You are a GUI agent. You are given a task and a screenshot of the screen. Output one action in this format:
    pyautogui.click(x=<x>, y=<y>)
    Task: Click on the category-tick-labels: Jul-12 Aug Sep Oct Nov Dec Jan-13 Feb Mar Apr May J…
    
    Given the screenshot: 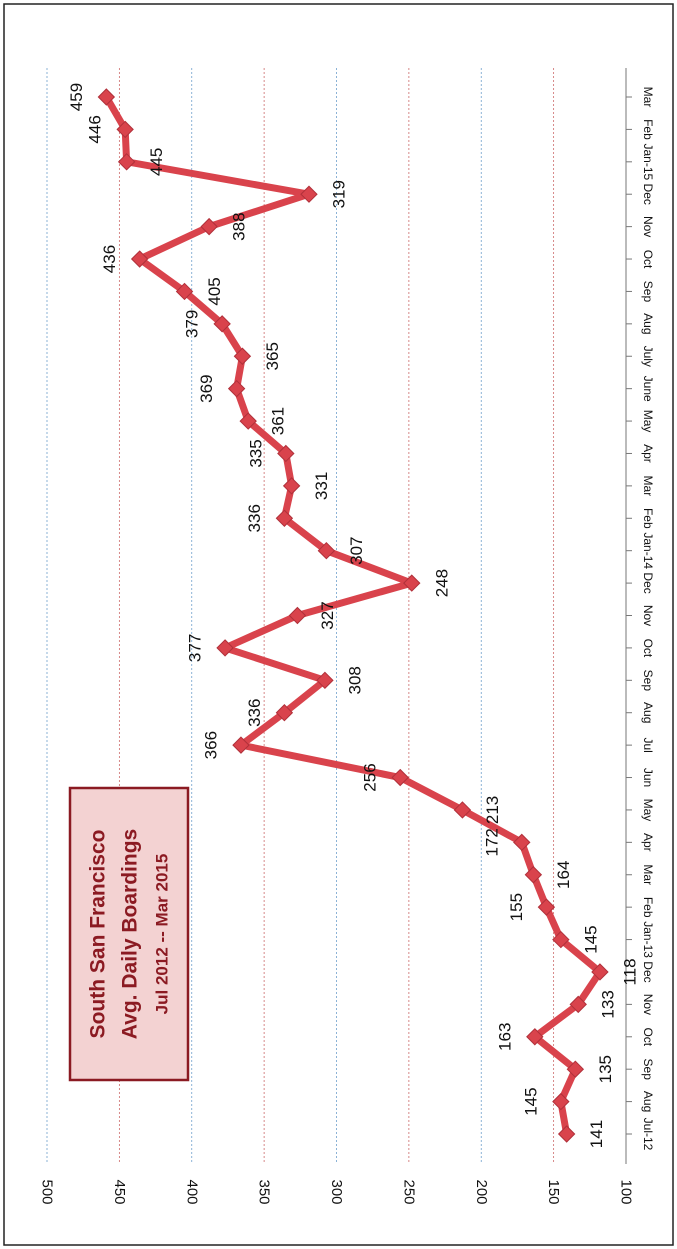 What is the action you would take?
    pyautogui.click(x=640, y=619)
    